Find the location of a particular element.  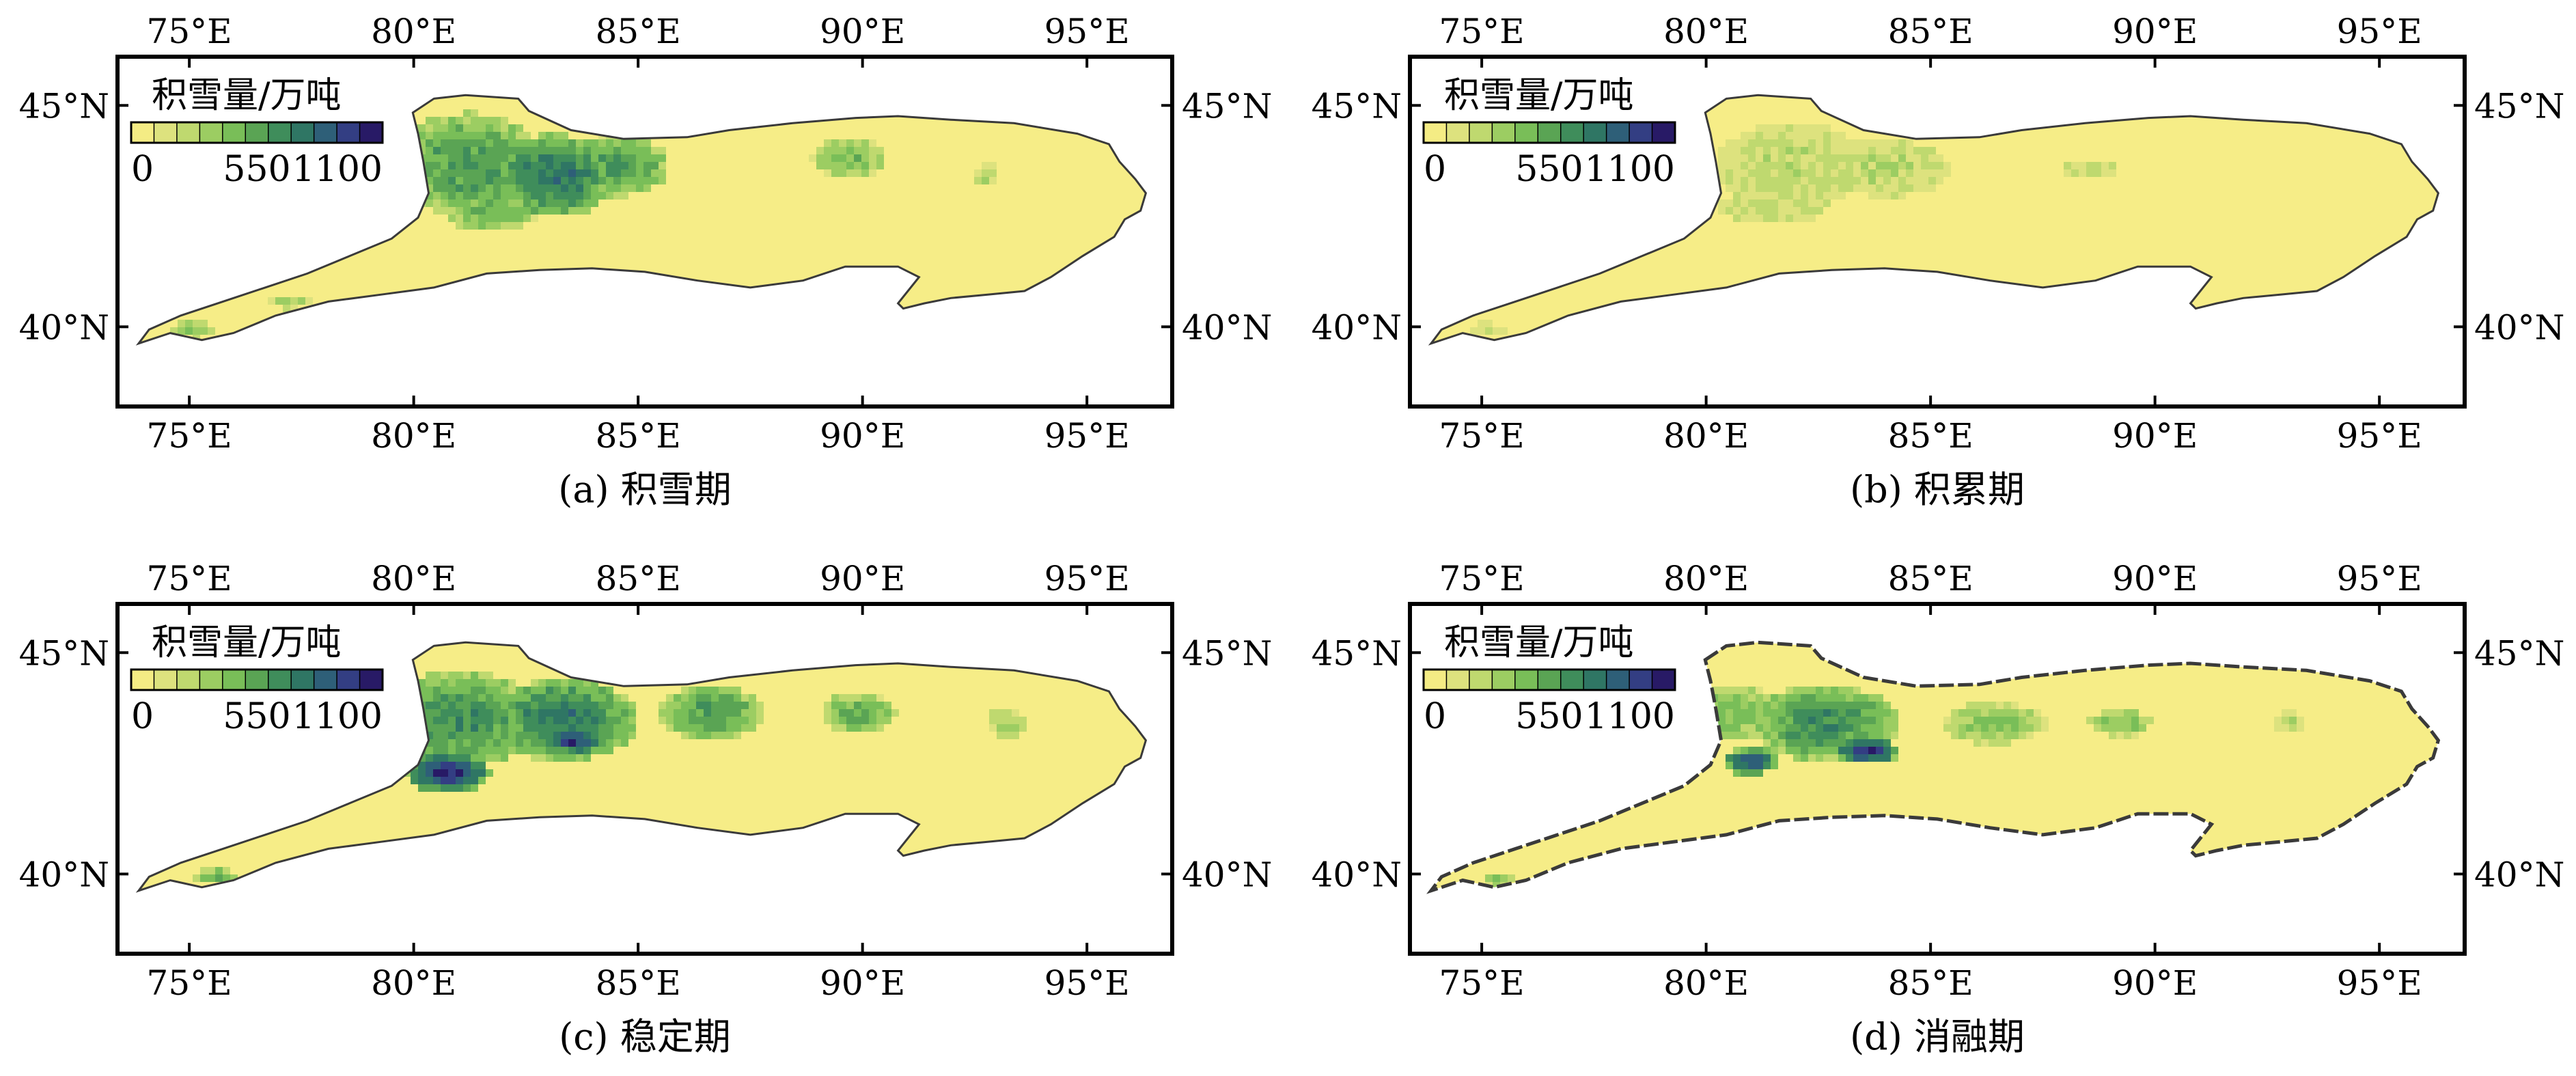

panel-caption: (d) 消融期 is located at coordinates (1937, 1037).